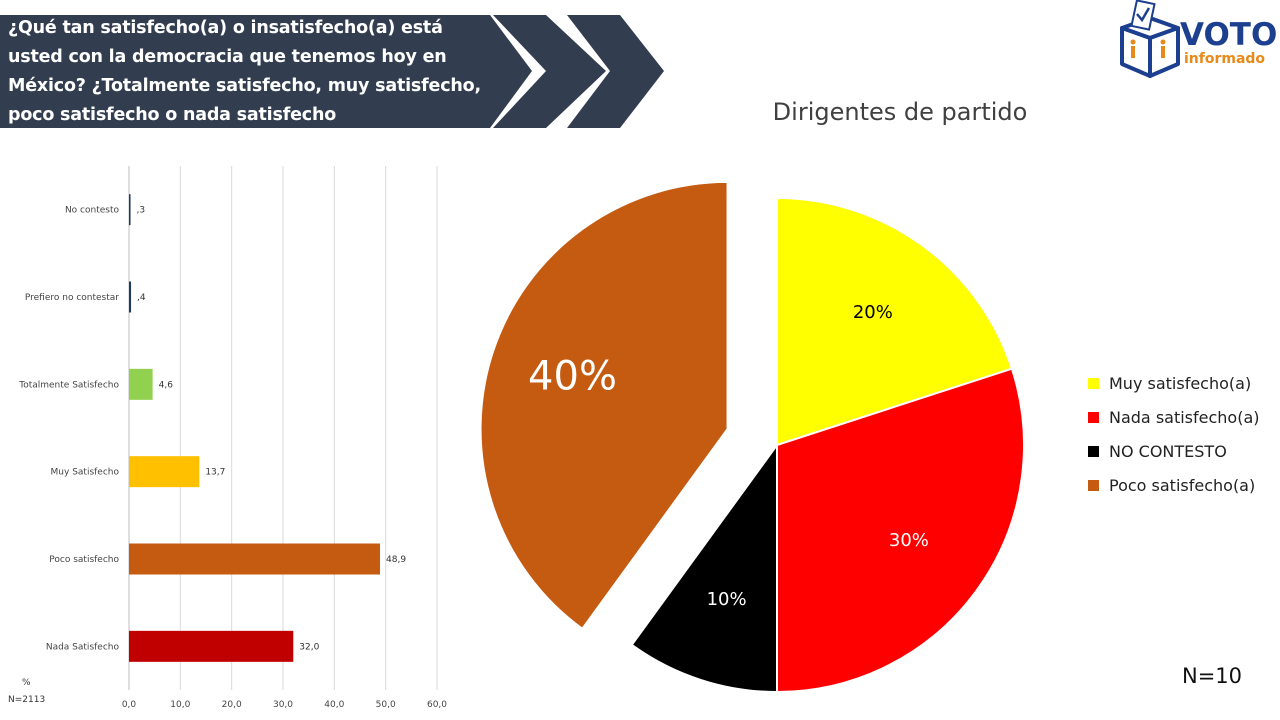 This screenshot has height=720, width=1280. I want to click on pie-slice-label: 20%, so click(873, 312).